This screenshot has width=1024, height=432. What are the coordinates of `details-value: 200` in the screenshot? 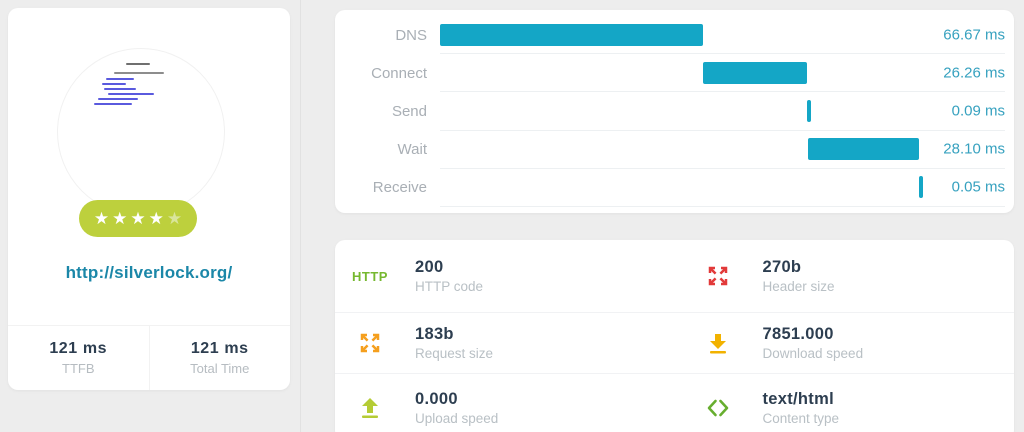 It's located at (429, 267).